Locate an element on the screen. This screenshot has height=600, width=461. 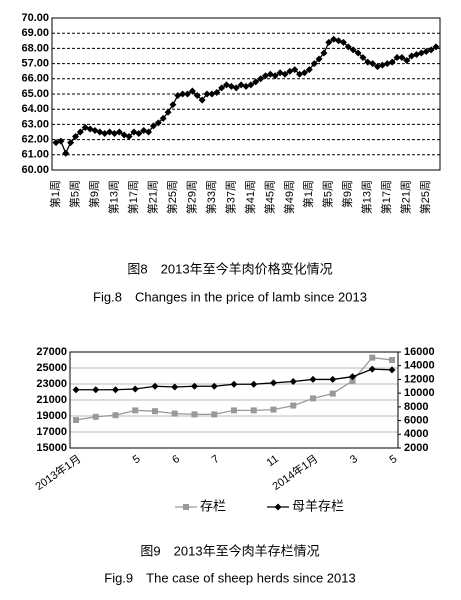
y-tick-label: 63.00 is located at coordinates (35, 124).